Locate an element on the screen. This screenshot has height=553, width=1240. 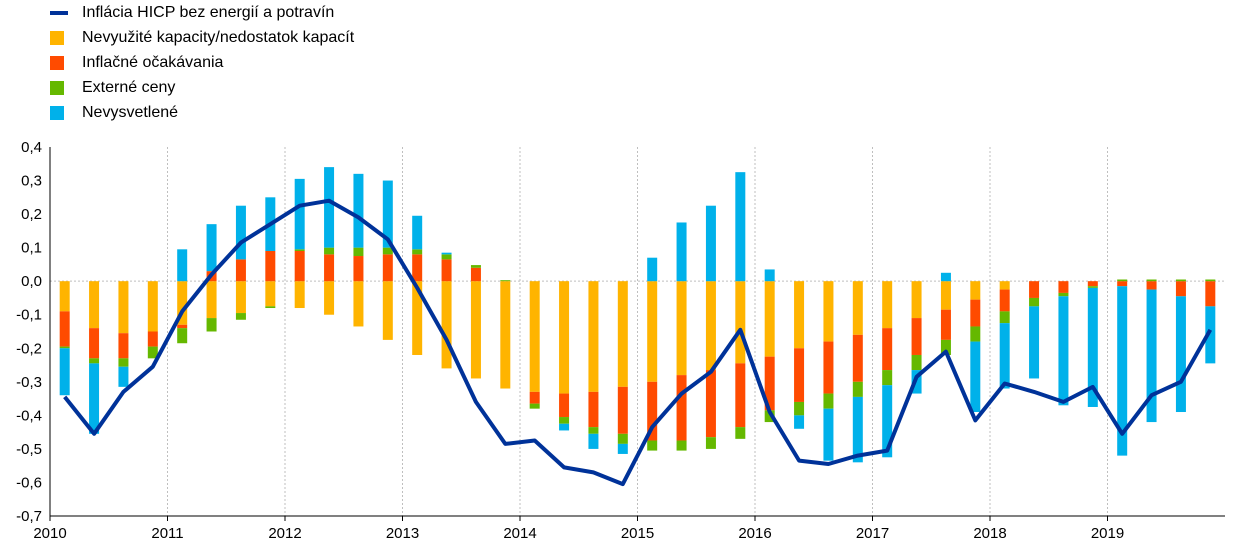
x-axis: 2010 2011 2012 2013 2014 2015 2016 2017 2018 2019 is located at coordinates (629, 528).